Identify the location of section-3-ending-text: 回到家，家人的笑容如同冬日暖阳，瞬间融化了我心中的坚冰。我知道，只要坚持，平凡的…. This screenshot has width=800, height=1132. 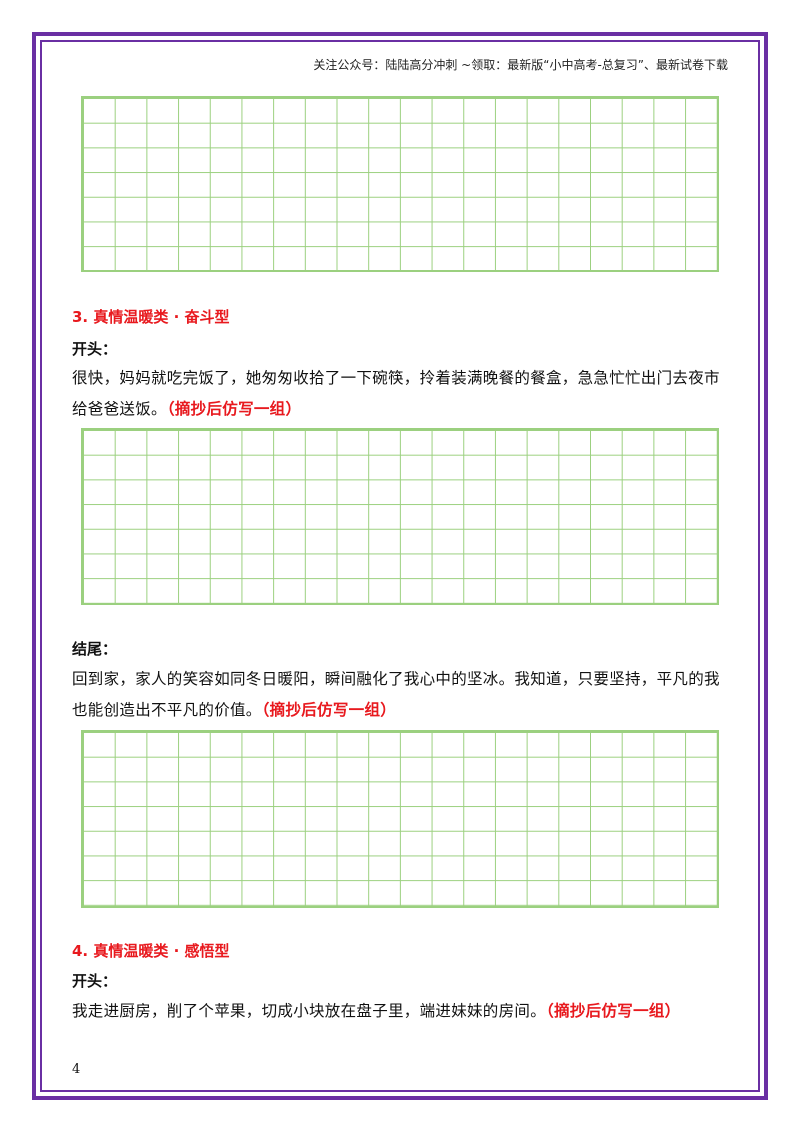
(396, 694).